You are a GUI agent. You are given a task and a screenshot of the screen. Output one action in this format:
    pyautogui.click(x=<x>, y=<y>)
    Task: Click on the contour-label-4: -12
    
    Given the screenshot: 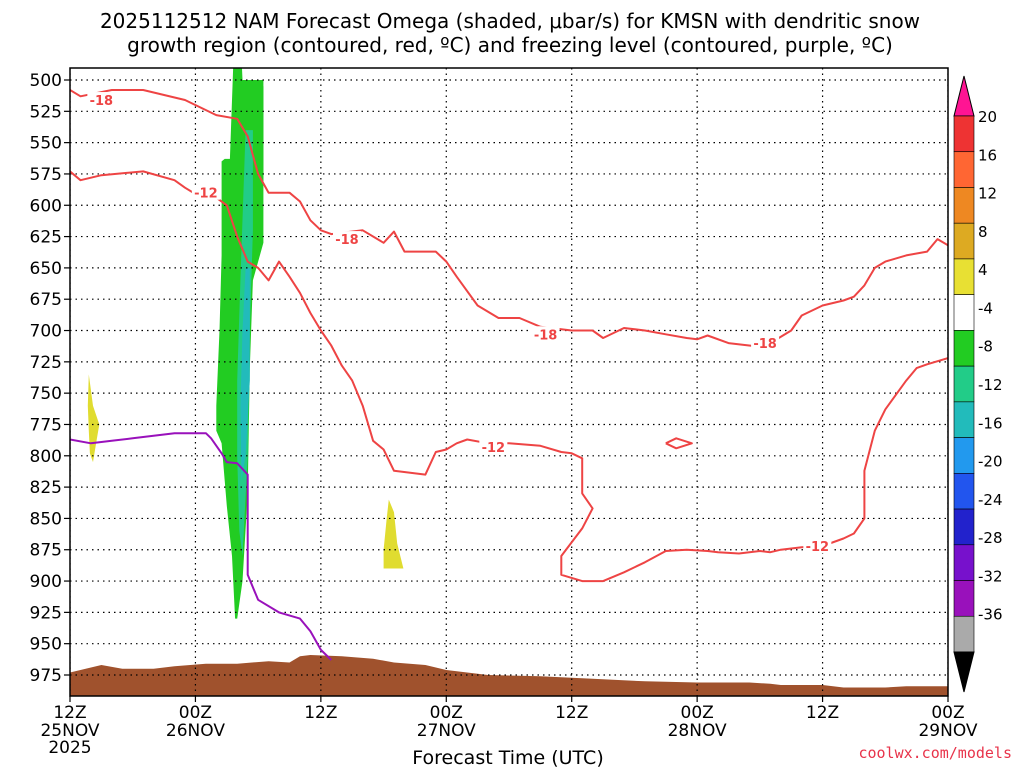 What is the action you would take?
    pyautogui.click(x=494, y=448)
    